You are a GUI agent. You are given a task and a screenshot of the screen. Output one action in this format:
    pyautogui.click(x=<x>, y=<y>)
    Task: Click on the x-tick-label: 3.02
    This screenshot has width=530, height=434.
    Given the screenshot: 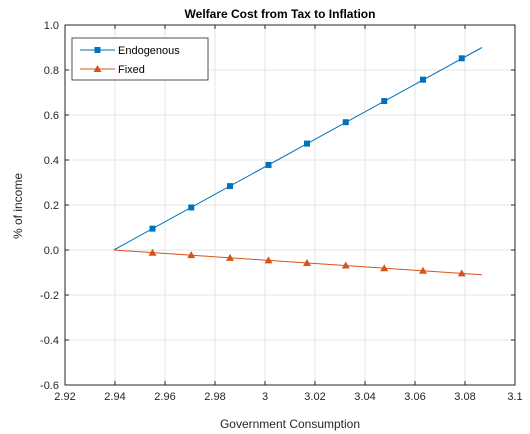 What is the action you would take?
    pyautogui.click(x=314, y=397)
    